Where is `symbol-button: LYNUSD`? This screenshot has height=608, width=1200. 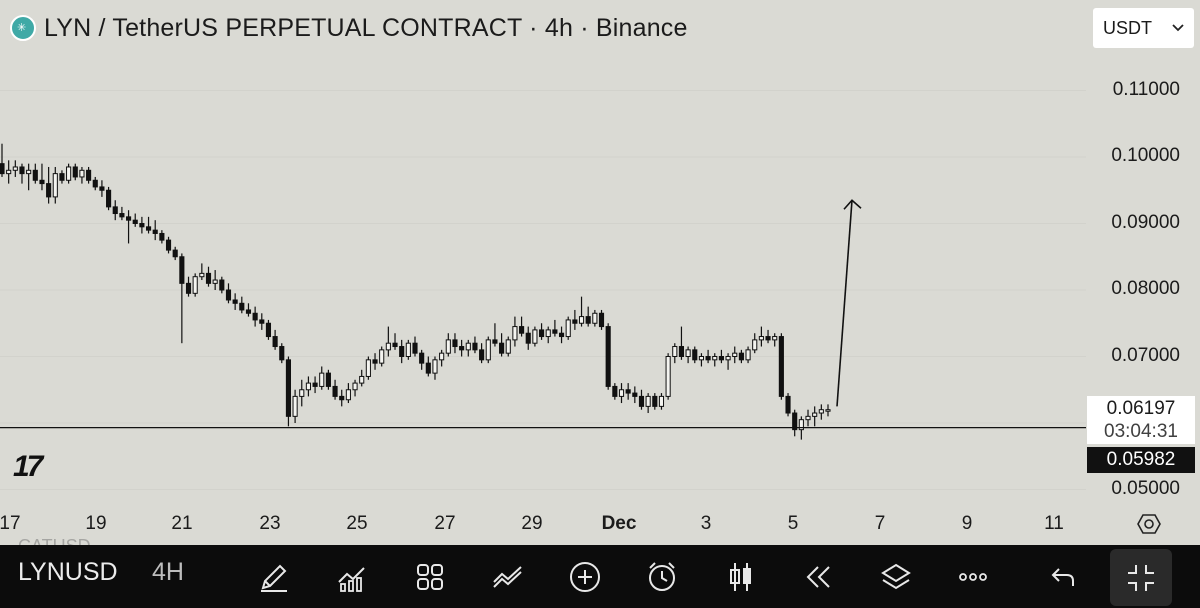
symbol-button: LYNUSD is located at coordinates (68, 572).